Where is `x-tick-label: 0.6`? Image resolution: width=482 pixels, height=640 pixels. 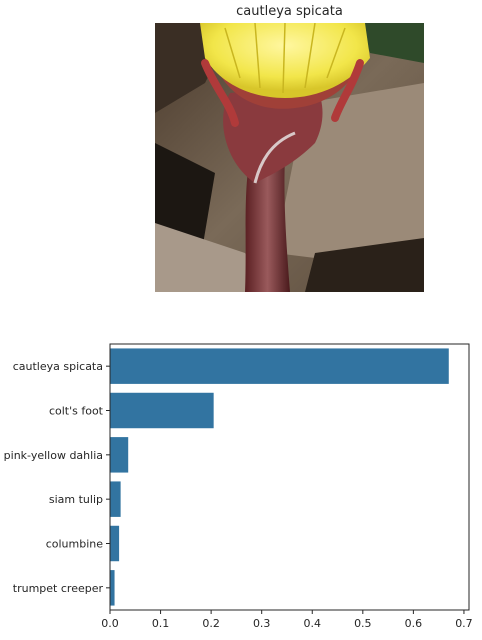
x-tick-label: 0.6 is located at coordinates (414, 623).